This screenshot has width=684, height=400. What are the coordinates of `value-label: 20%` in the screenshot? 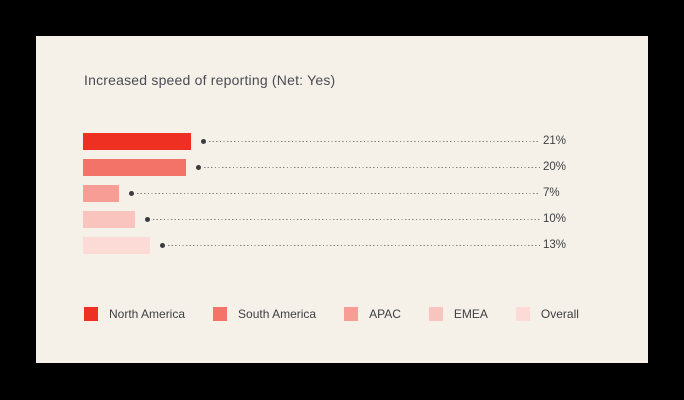 It's located at (555, 167).